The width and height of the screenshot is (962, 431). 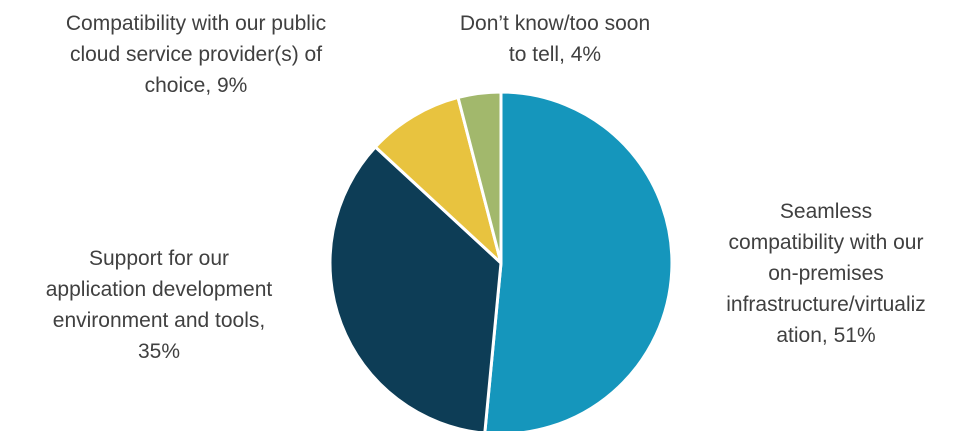 I want to click on pie-slice-public-cloud, so click(x=438, y=180).